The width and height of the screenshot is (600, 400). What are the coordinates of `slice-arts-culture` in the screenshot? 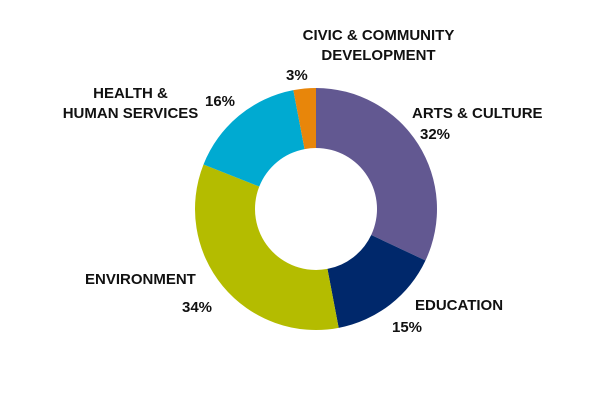 It's located at (376, 174).